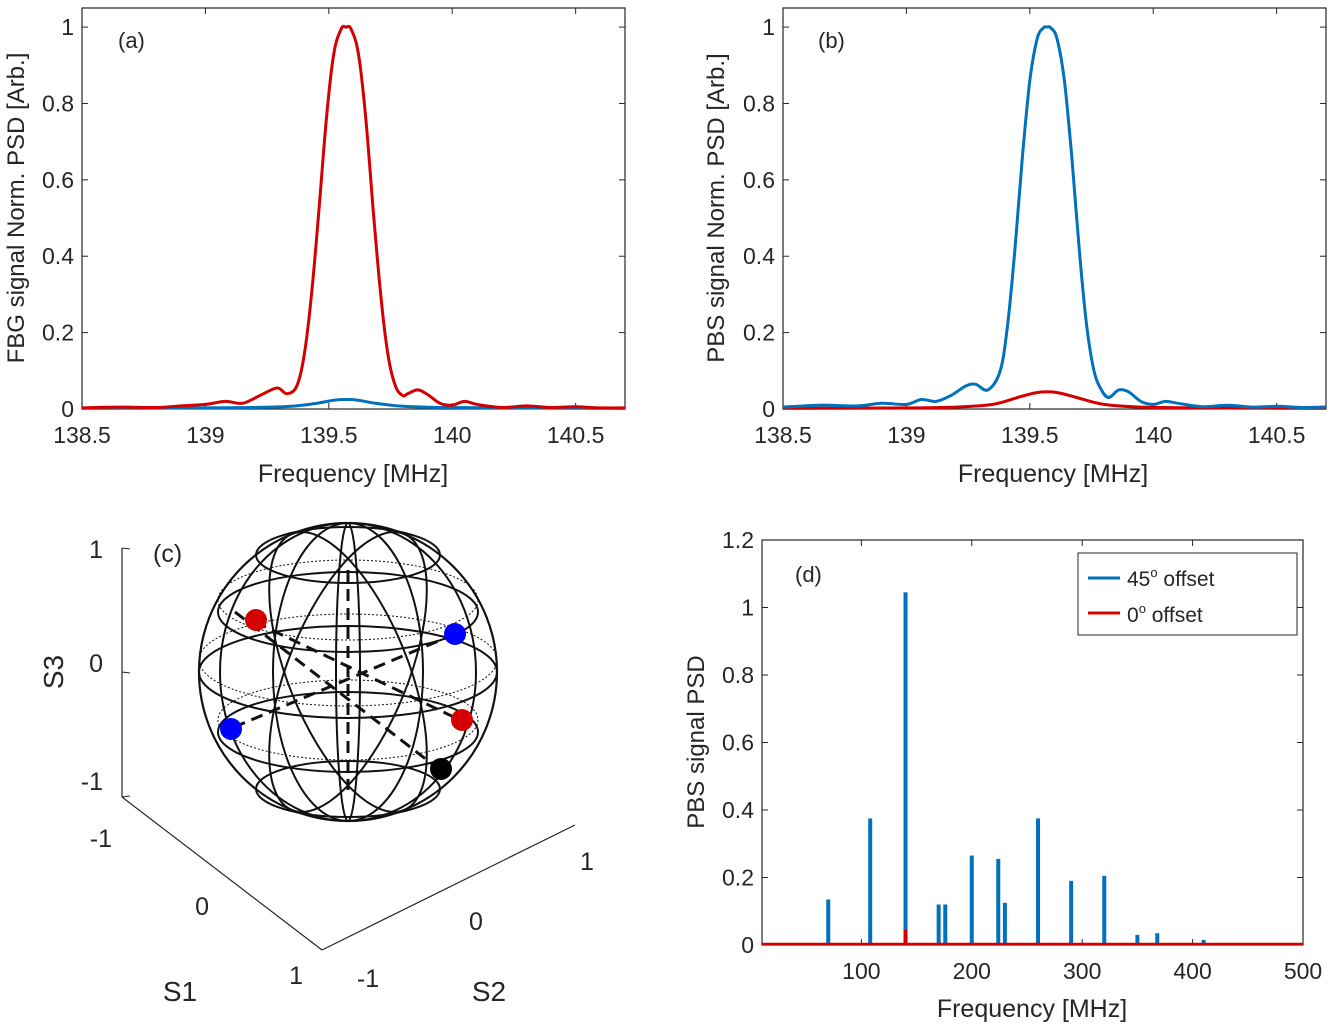  Describe the element at coordinates (296, 976) in the screenshot. I see `panel-c-s1-tick-label: 1` at that location.